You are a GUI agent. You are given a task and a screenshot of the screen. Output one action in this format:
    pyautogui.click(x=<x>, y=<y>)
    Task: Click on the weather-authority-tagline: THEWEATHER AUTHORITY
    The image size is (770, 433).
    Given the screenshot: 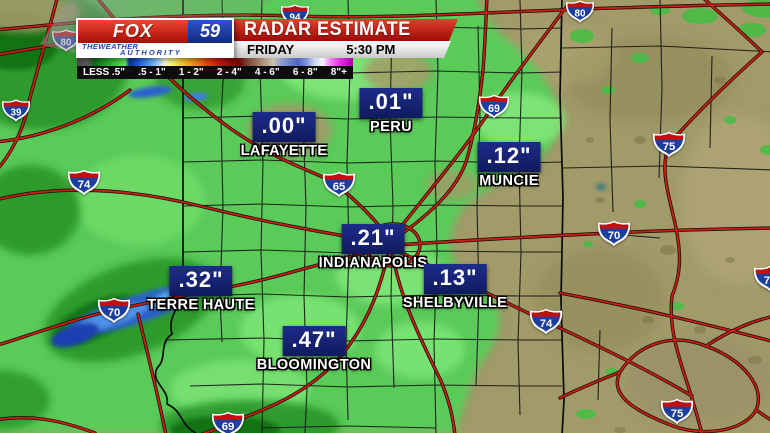 What is the action you would take?
    pyautogui.click(x=155, y=50)
    